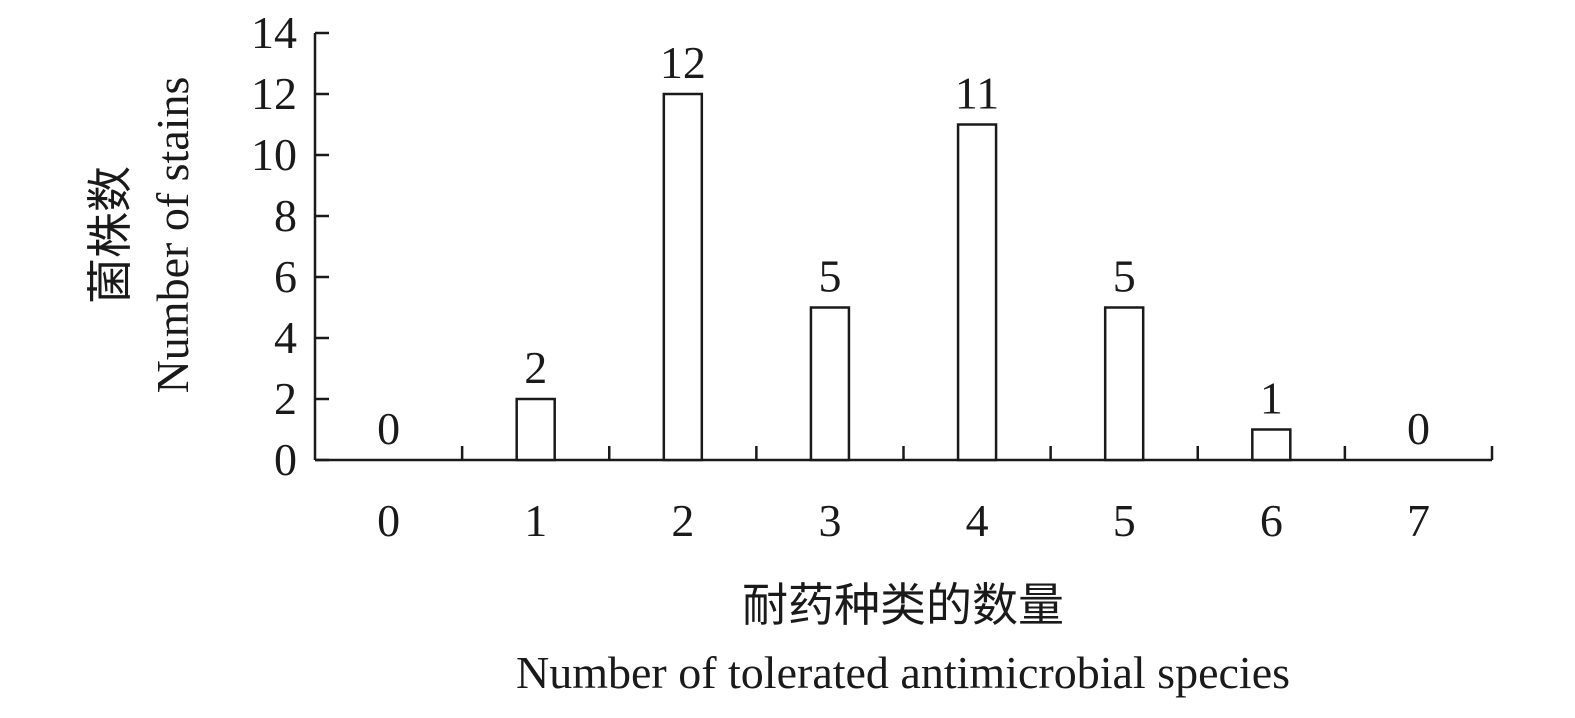  Describe the element at coordinates (682, 520) in the screenshot. I see `x-tick-label: 2` at that location.